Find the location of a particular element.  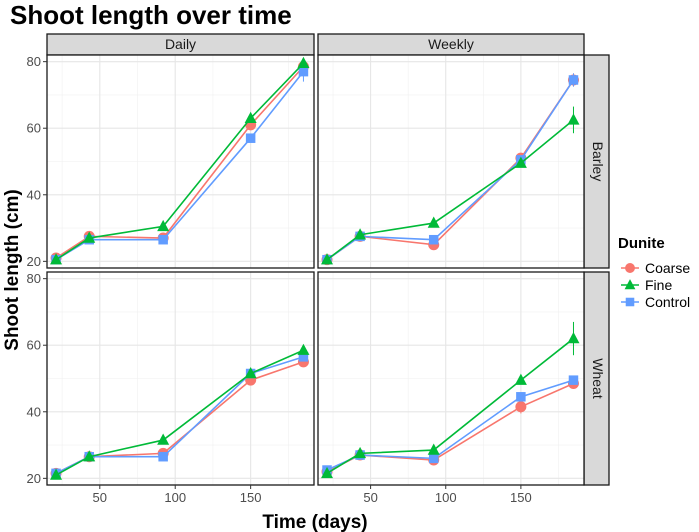

x-axis-title: Time (days) is located at coordinates (314, 522).